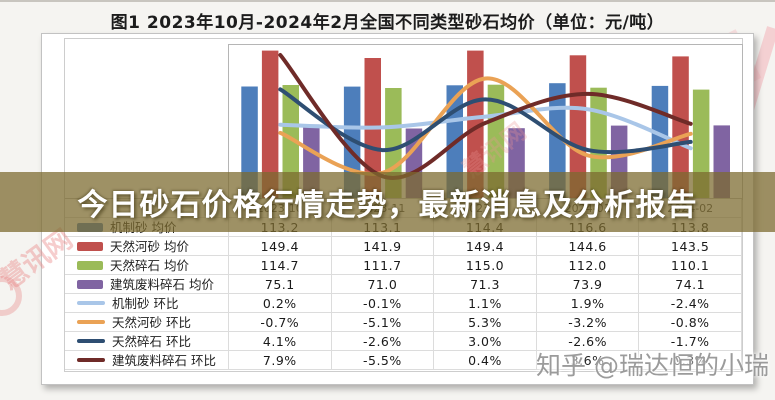  Describe the element at coordinates (383, 322) in the screenshot. I see `value-cell: -5.1%` at that location.